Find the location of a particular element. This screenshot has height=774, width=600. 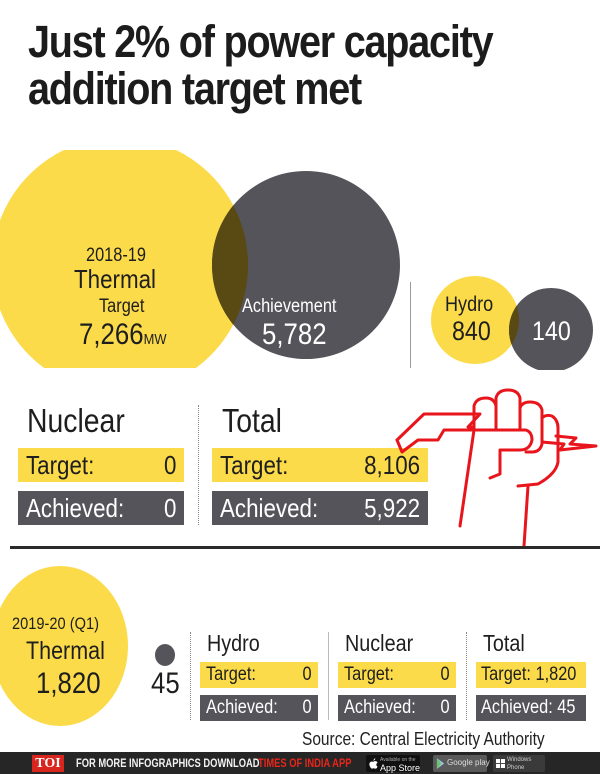

q1-total-achieved-value: 45 is located at coordinates (566, 707).